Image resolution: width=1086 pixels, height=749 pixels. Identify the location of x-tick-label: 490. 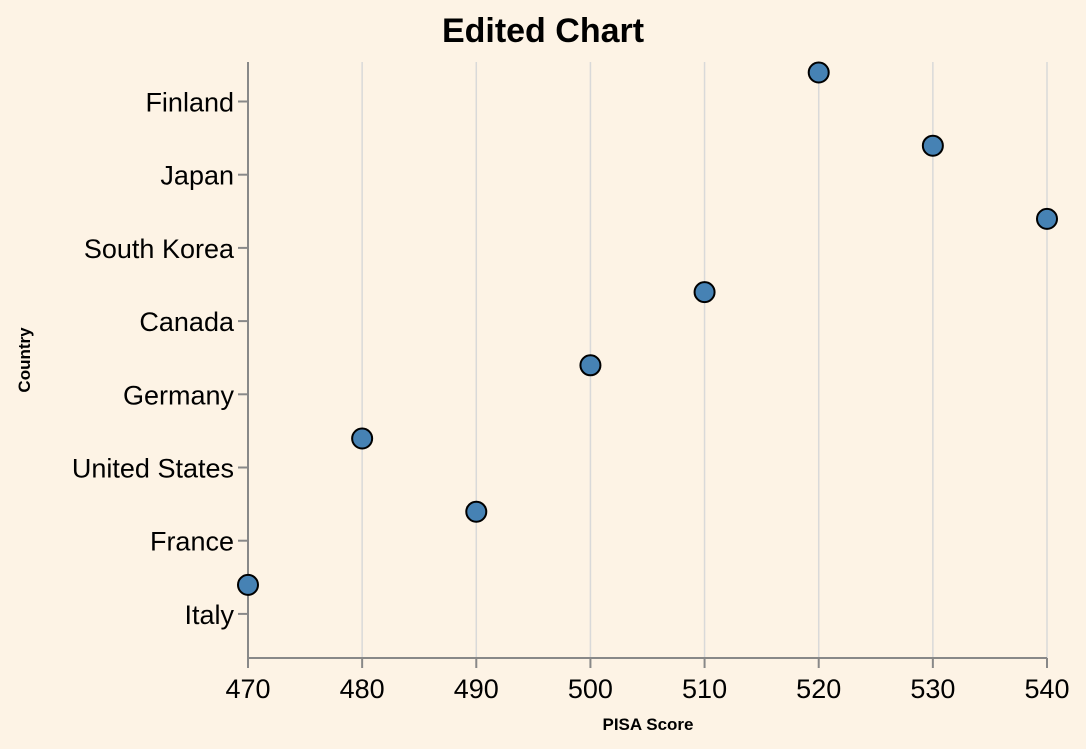
(476, 689).